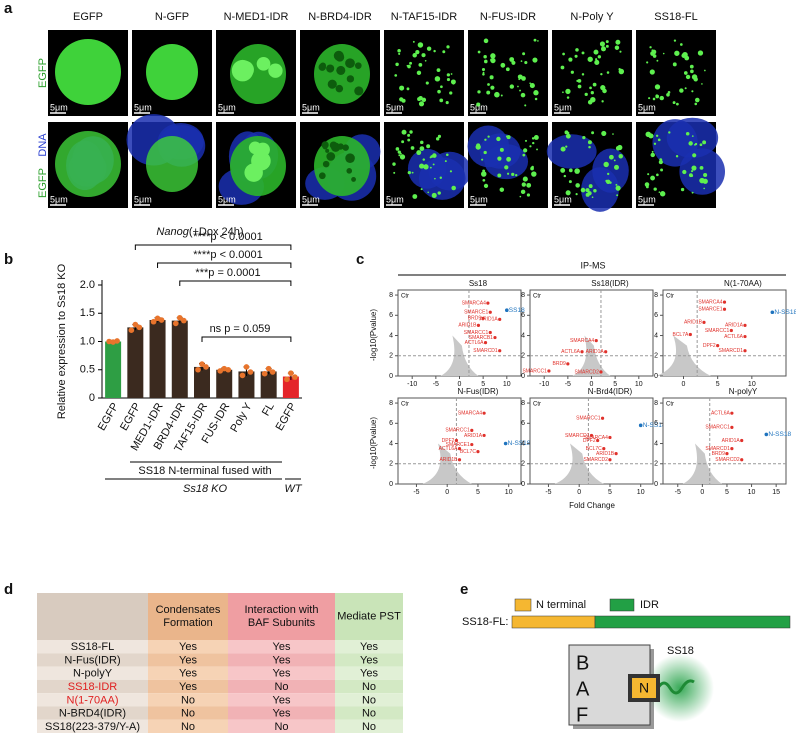 Image resolution: width=796 pixels, height=733 pixels. What do you see at coordinates (489, 320) in the screenshot?
I see `protein-label: ARID1A` at bounding box center [489, 320].